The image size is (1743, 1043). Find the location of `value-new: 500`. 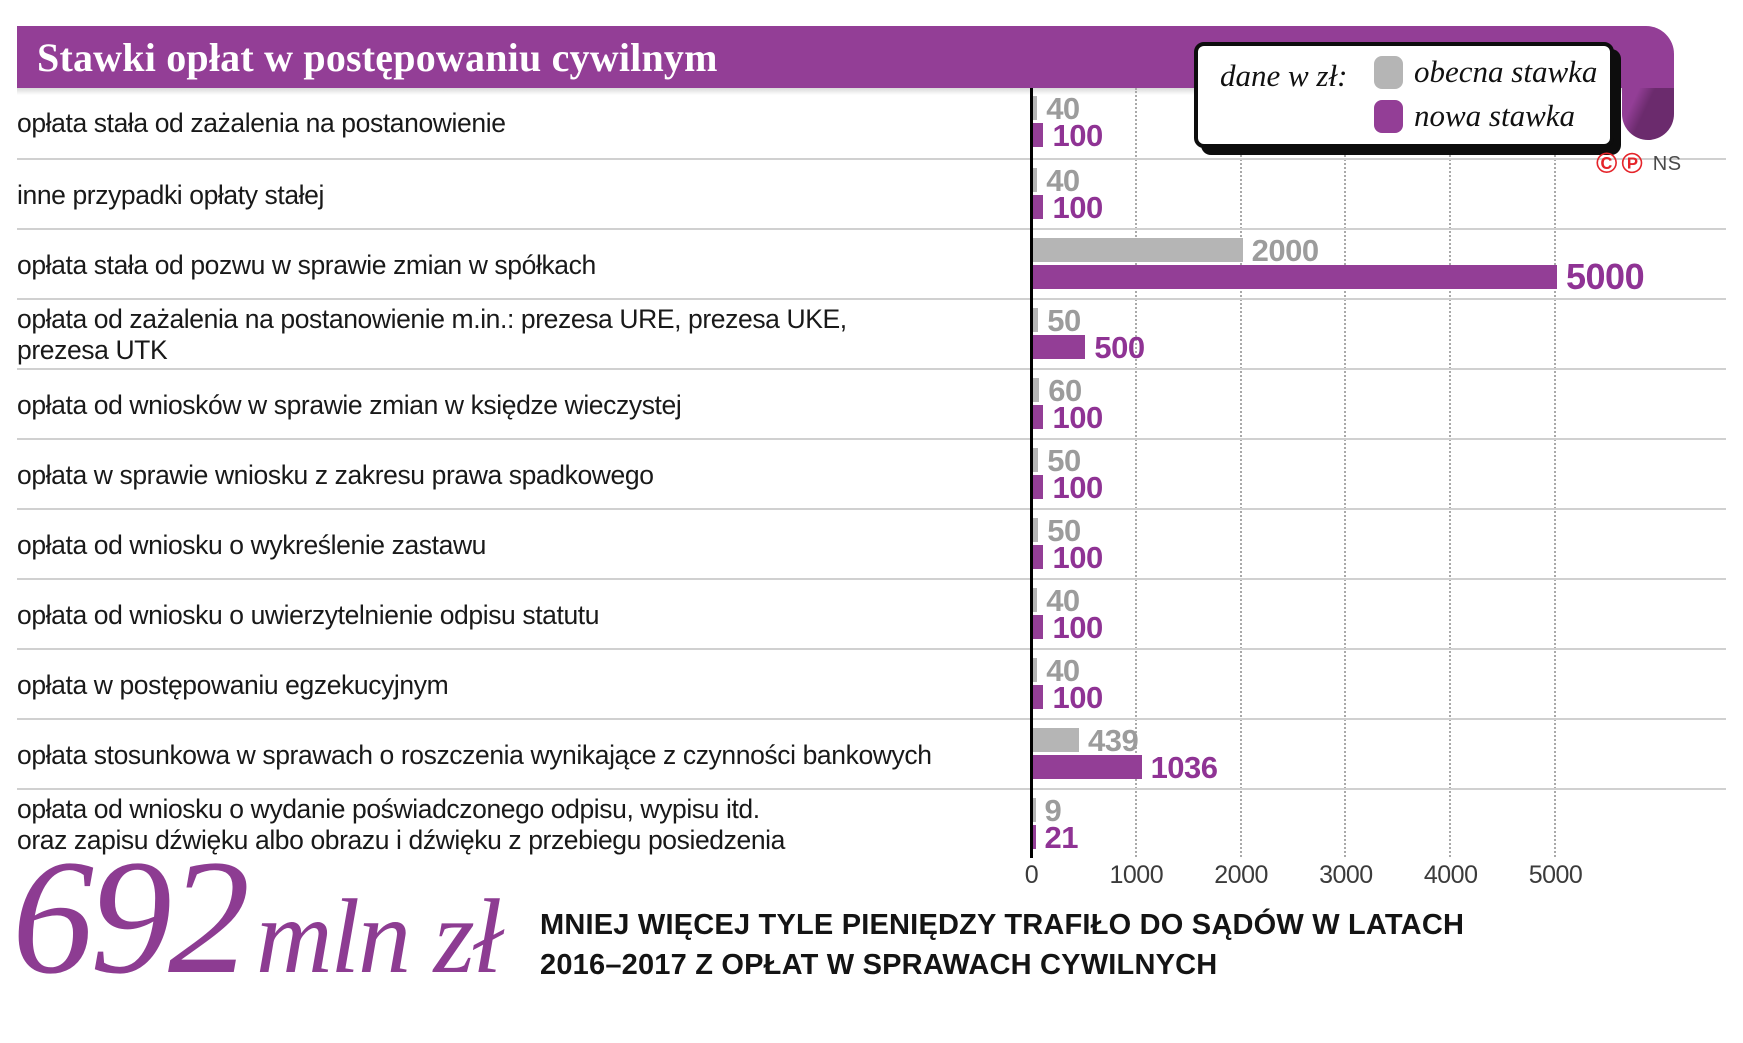

value-new: 500 is located at coordinates (1119, 347).